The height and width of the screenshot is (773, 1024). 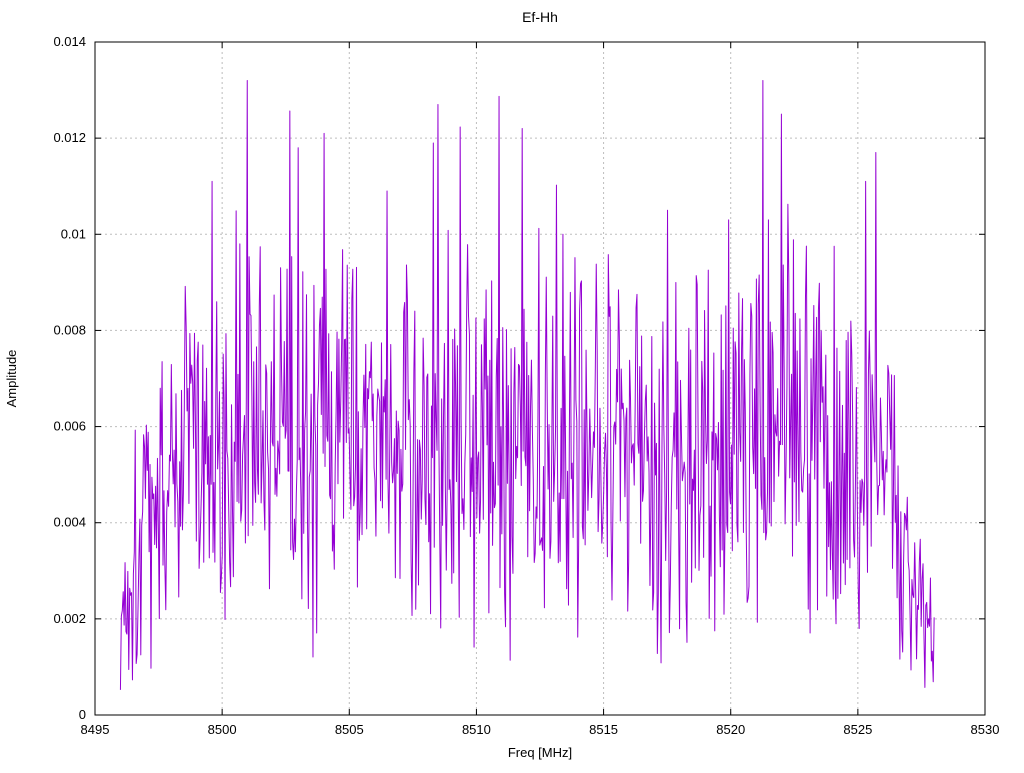 What do you see at coordinates (69, 522) in the screenshot?
I see `y-tick-label: 0.004` at bounding box center [69, 522].